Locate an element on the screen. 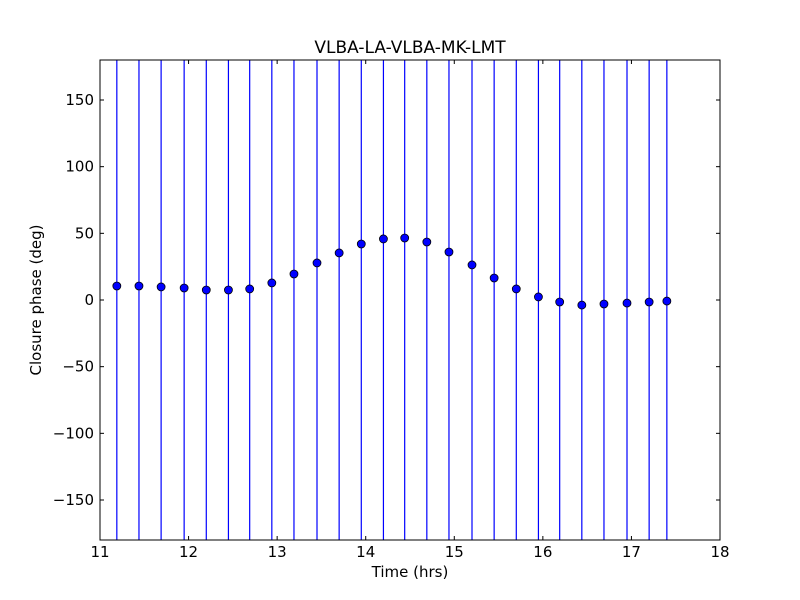 The width and height of the screenshot is (800, 600). x-tick-label: 12 is located at coordinates (188, 552).